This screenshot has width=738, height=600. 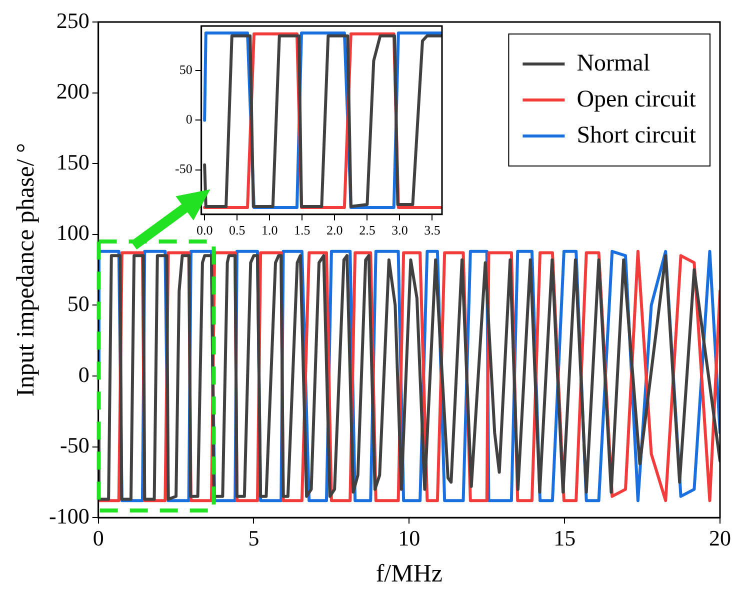 What do you see at coordinates (432, 230) in the screenshot?
I see `x-tick-label: 3.5` at bounding box center [432, 230].